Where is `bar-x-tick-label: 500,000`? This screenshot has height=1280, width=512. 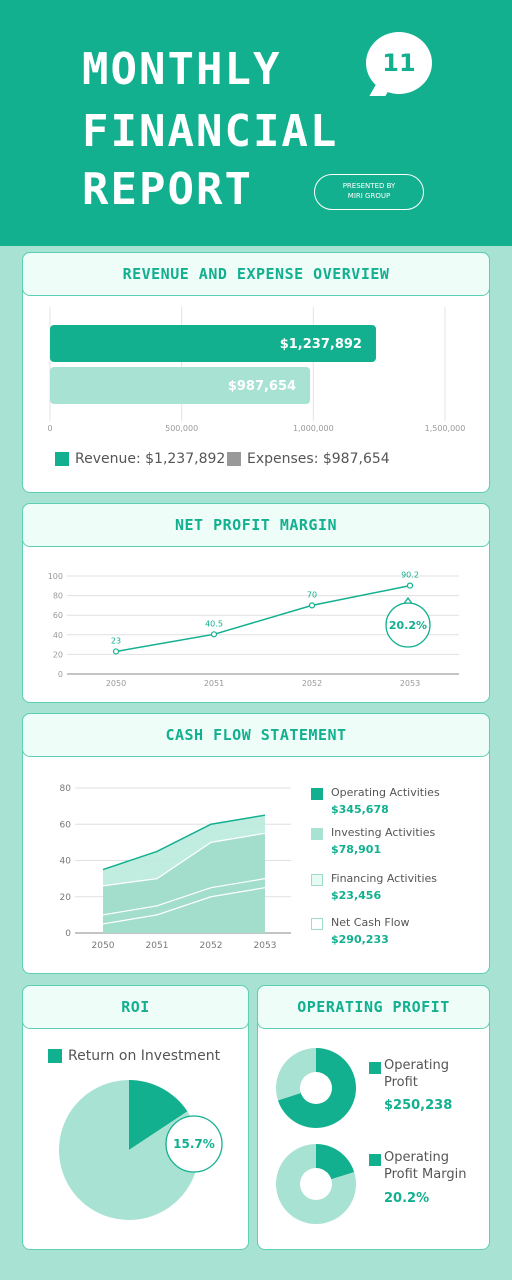
bar-x-tick-label: 500,000 is located at coordinates (181, 428).